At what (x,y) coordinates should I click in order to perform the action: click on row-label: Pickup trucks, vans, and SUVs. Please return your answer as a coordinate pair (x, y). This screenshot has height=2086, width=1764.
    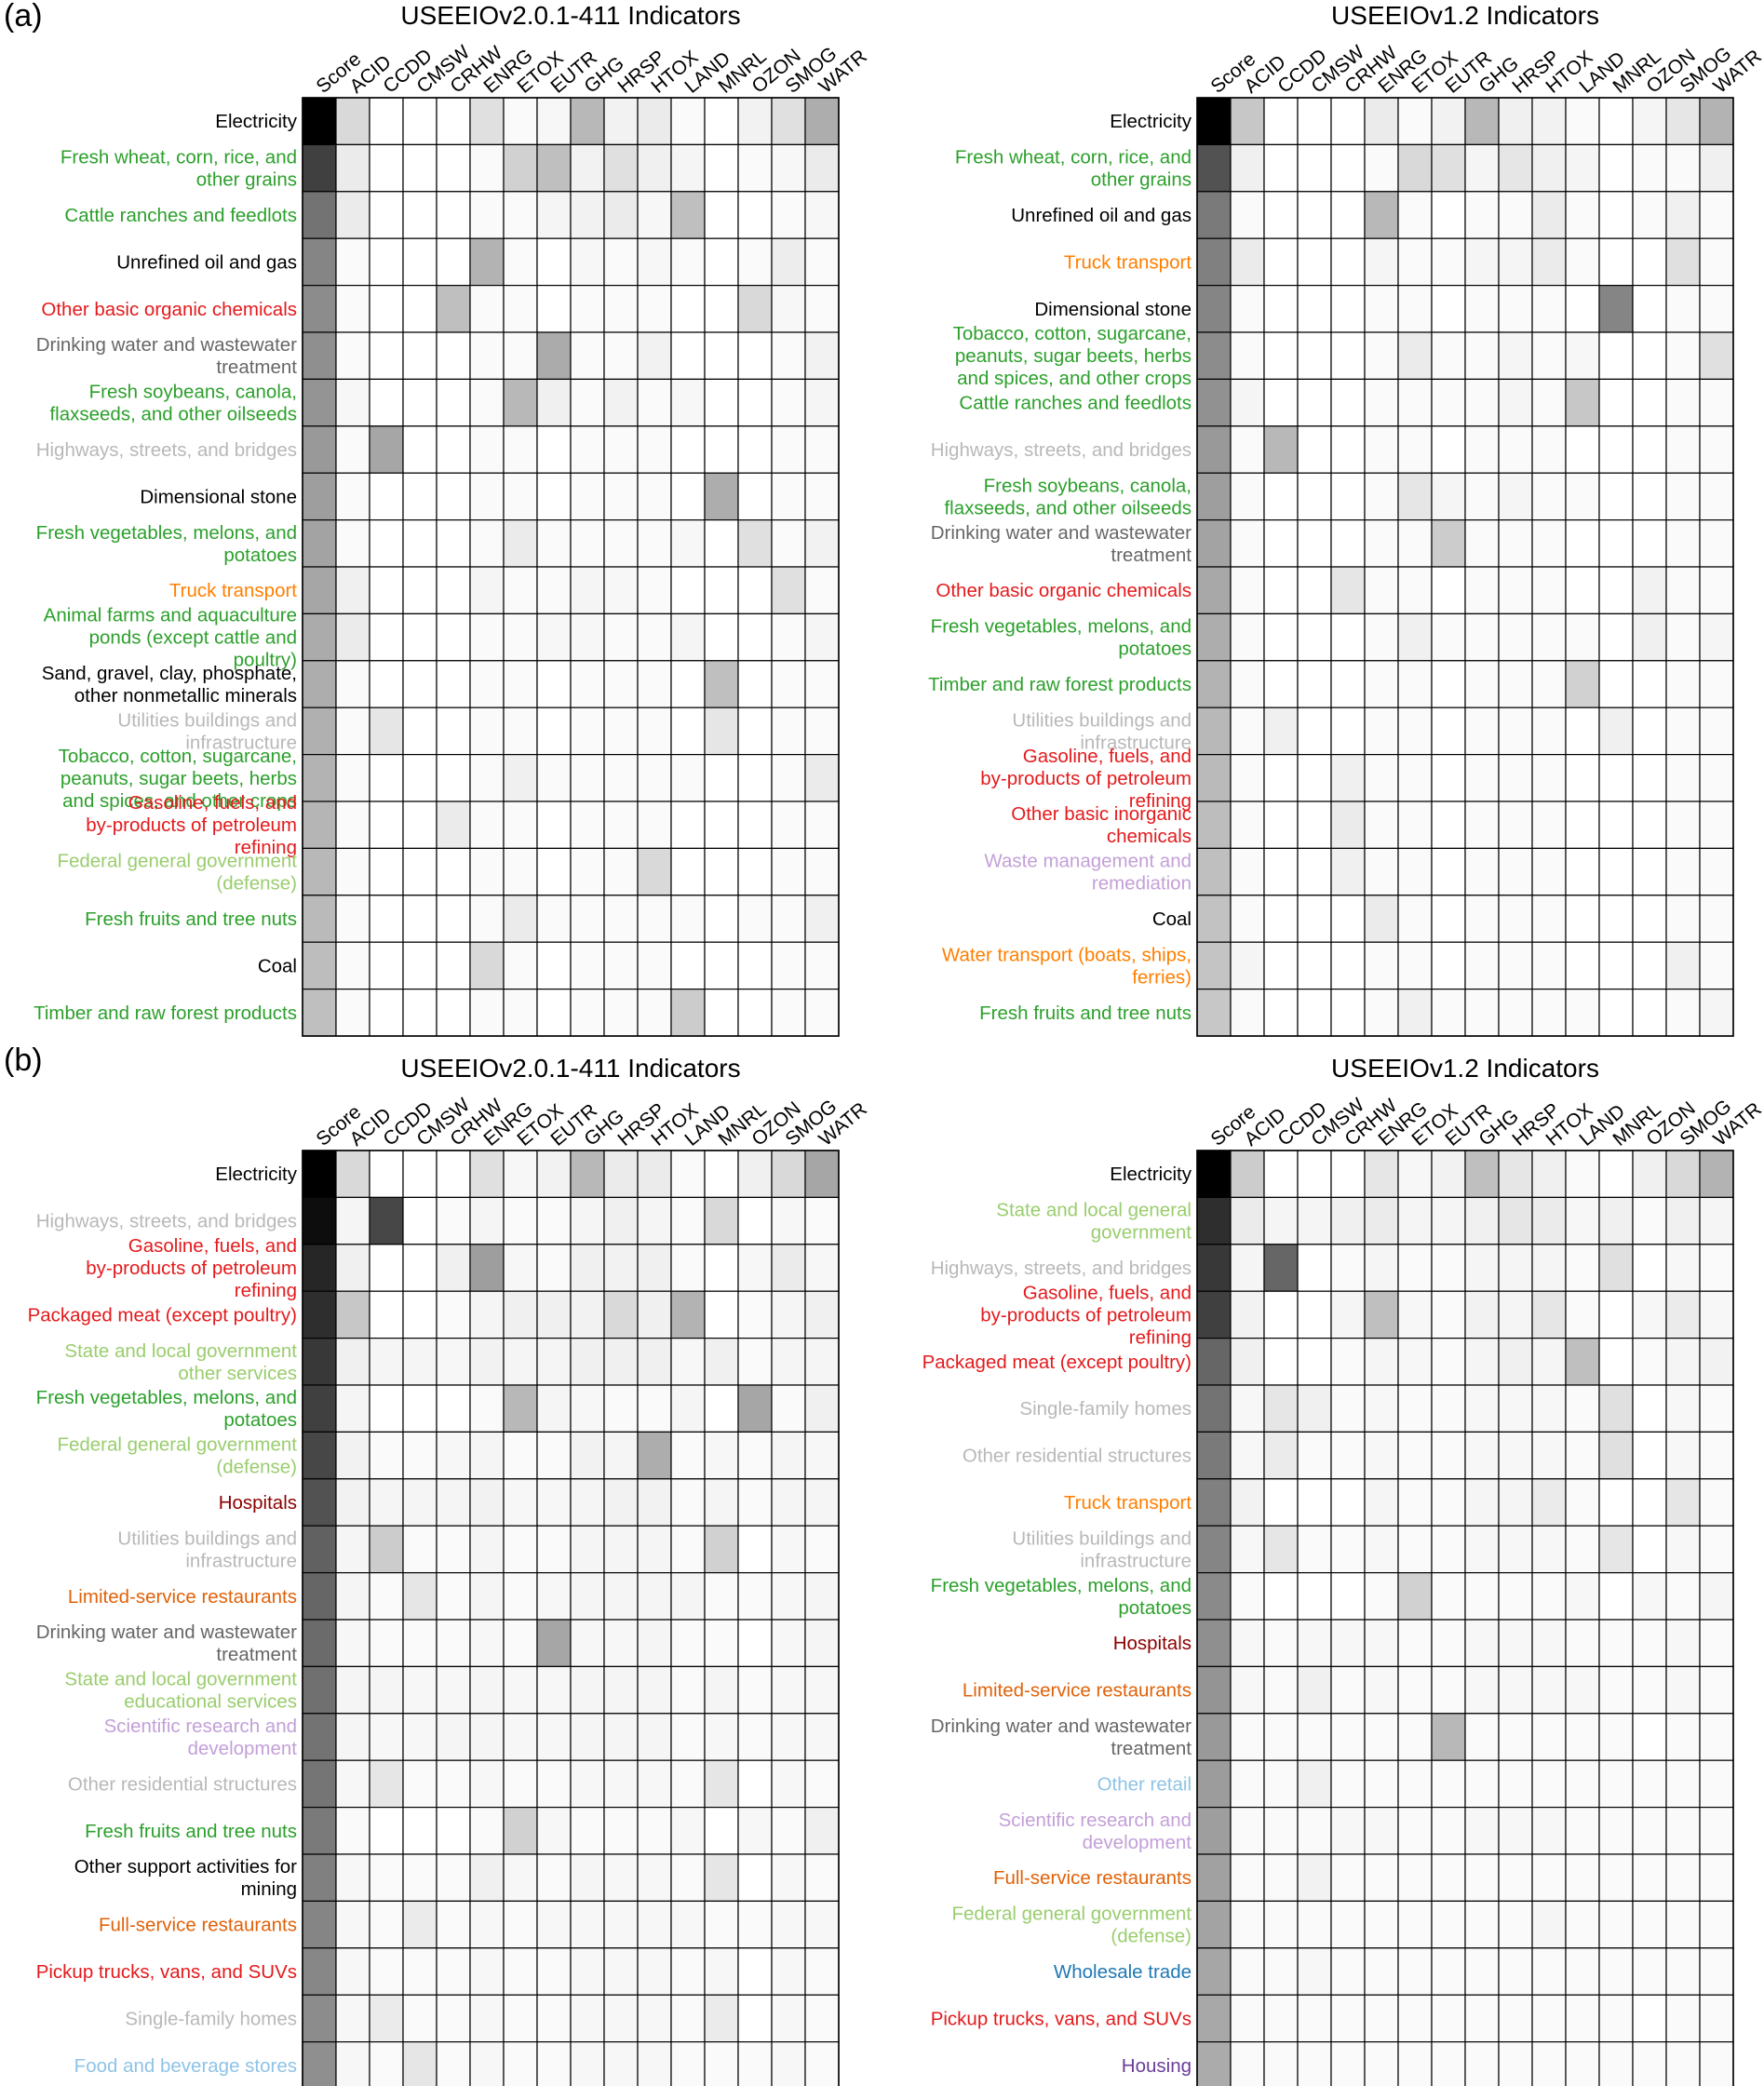
    Looking at the image, I should click on (1062, 2019).